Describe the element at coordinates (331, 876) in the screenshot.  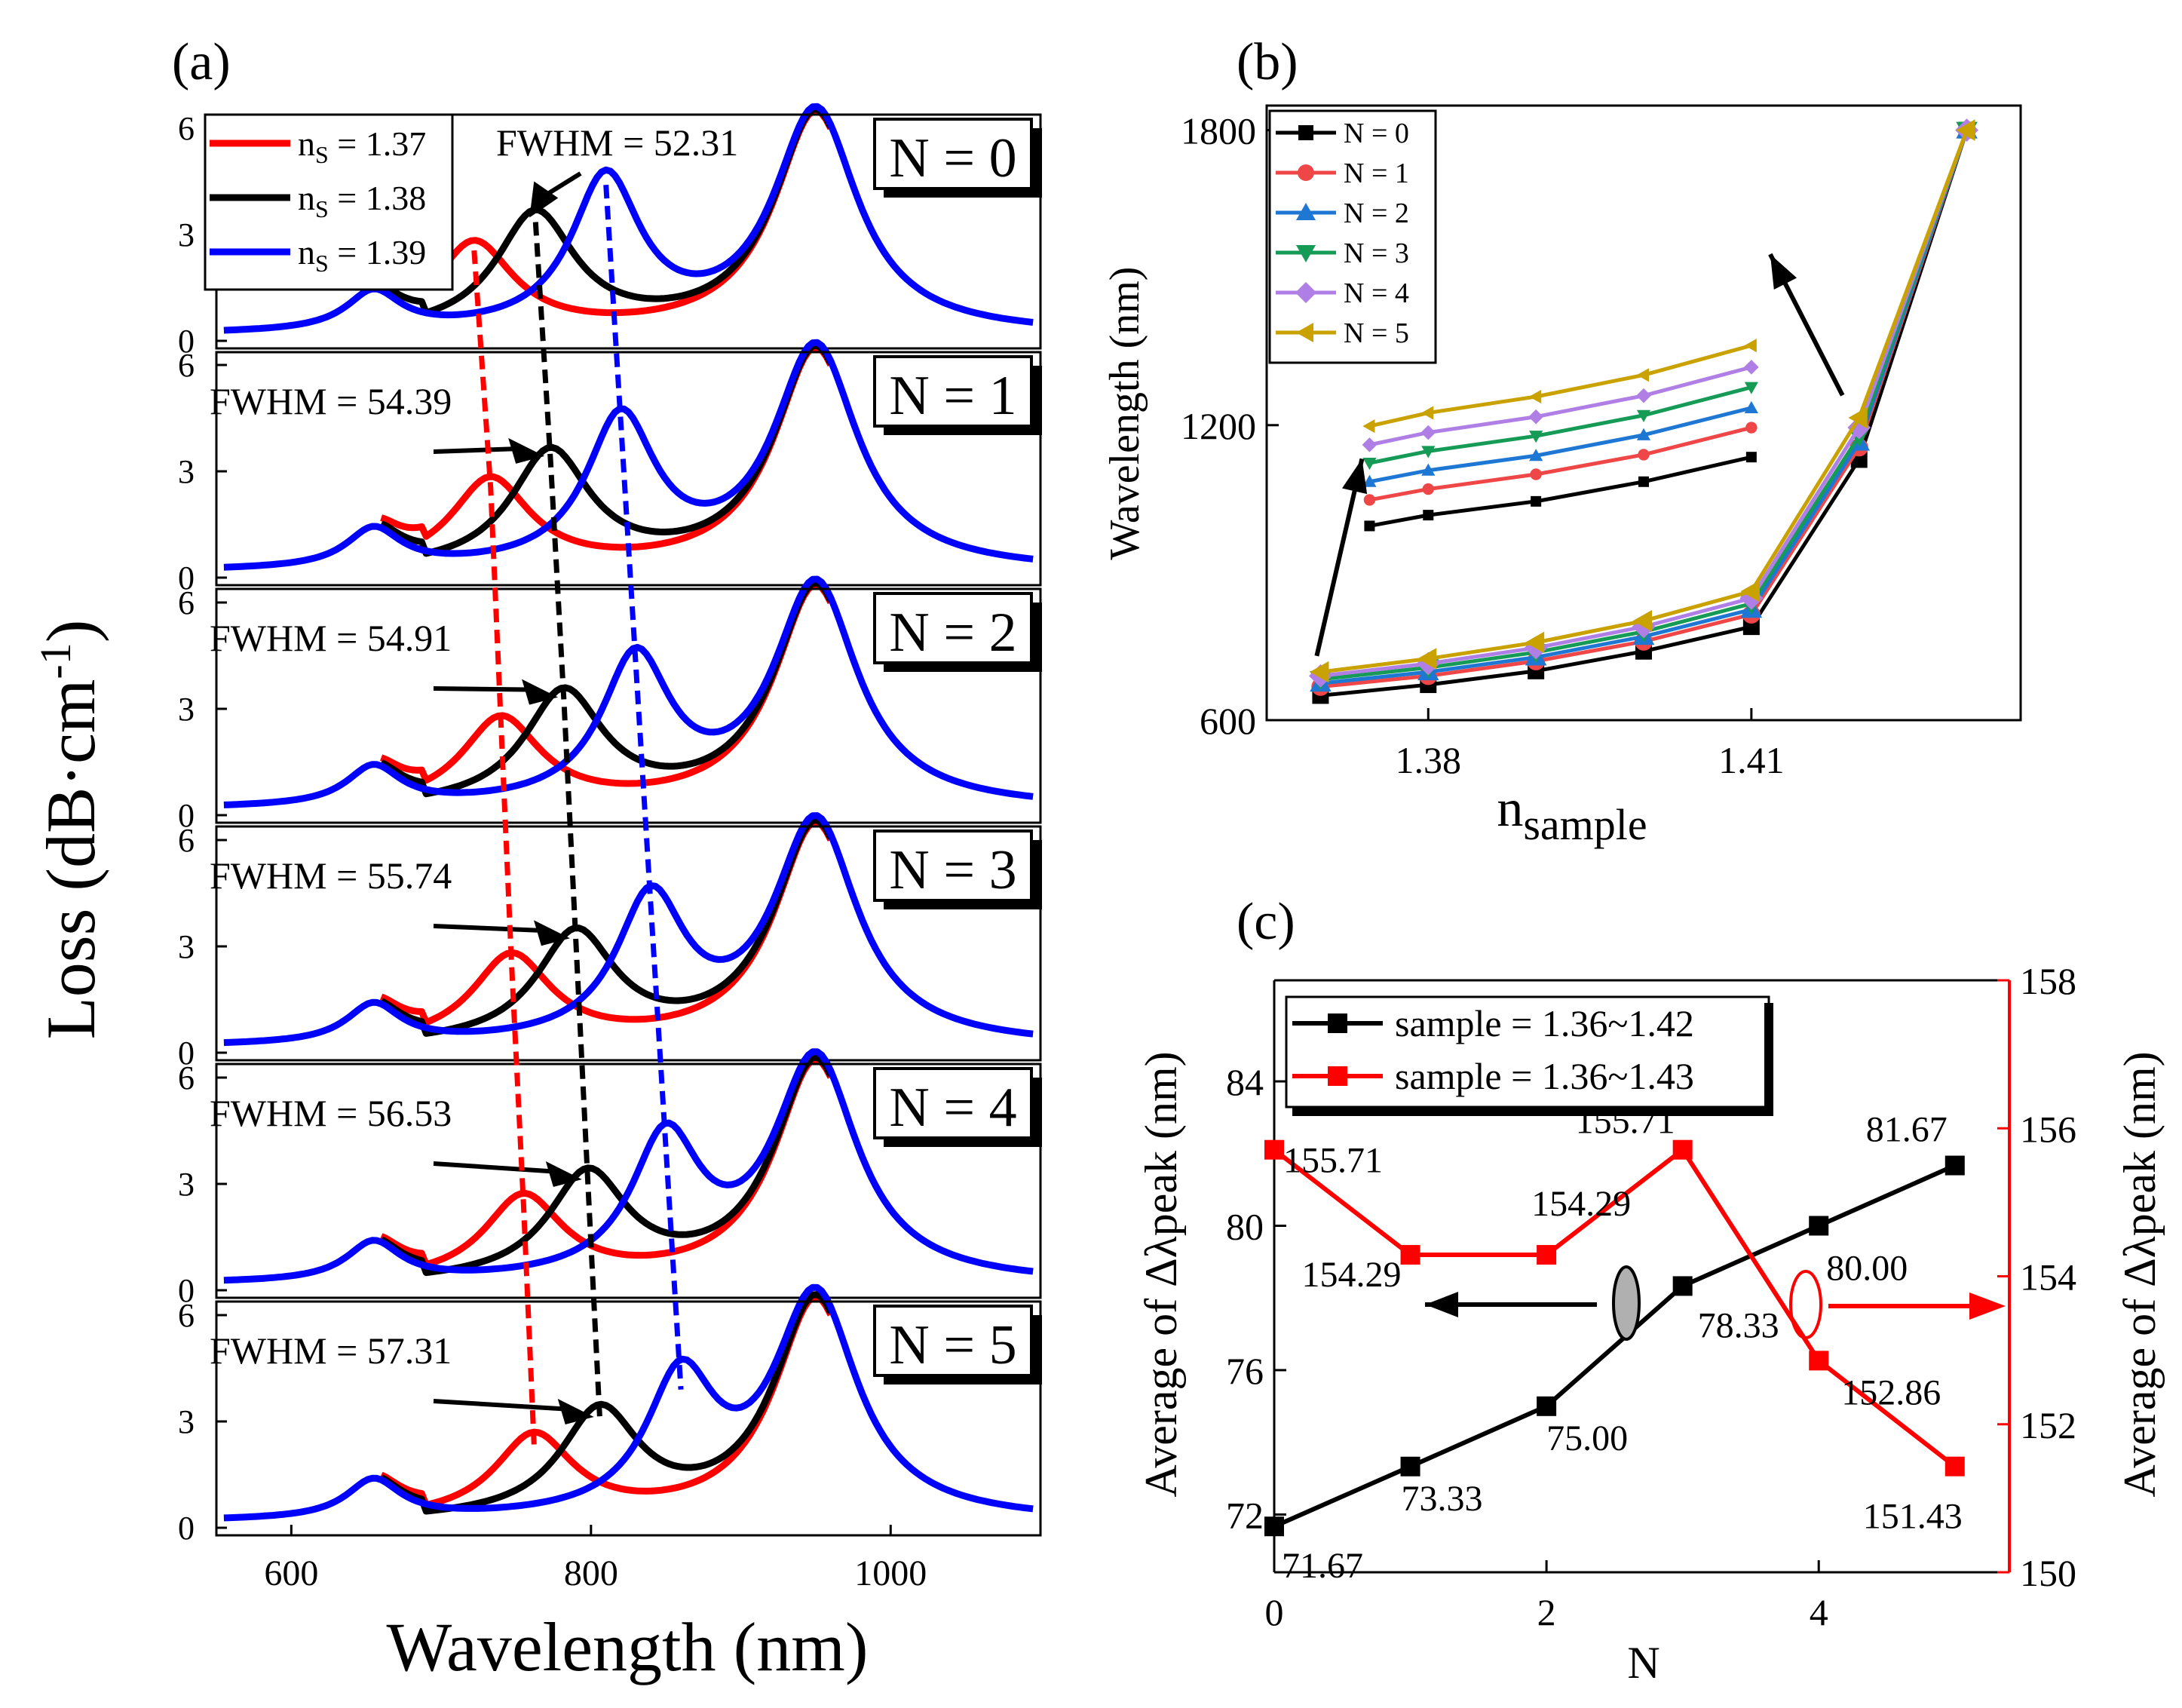
I see `fwhm-label: FWHM = 55.74` at that location.